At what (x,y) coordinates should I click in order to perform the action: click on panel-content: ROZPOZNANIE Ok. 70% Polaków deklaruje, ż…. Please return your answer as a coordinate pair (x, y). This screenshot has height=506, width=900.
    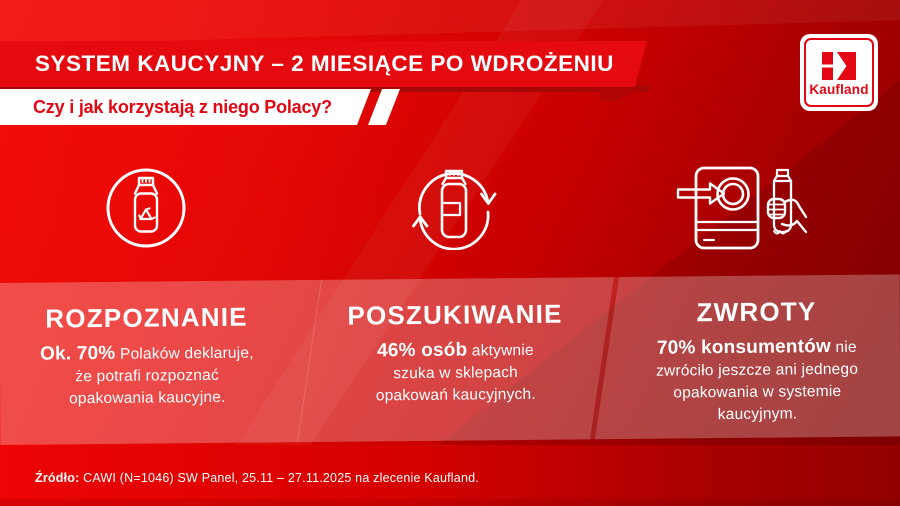
    Looking at the image, I should click on (155, 362).